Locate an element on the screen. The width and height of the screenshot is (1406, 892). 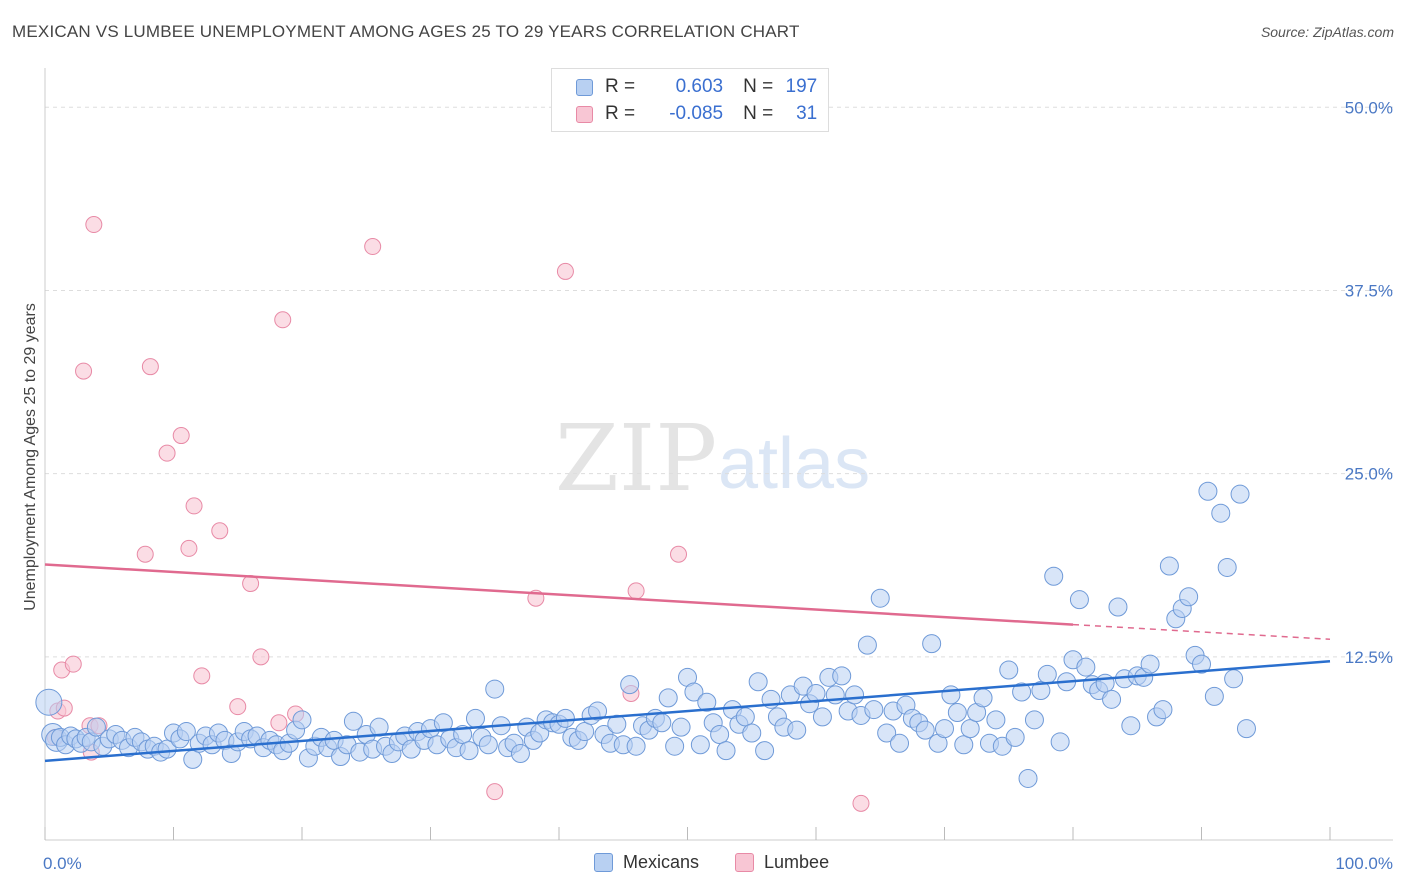
lumbee-trend-line is located at coordinates (559, 594).